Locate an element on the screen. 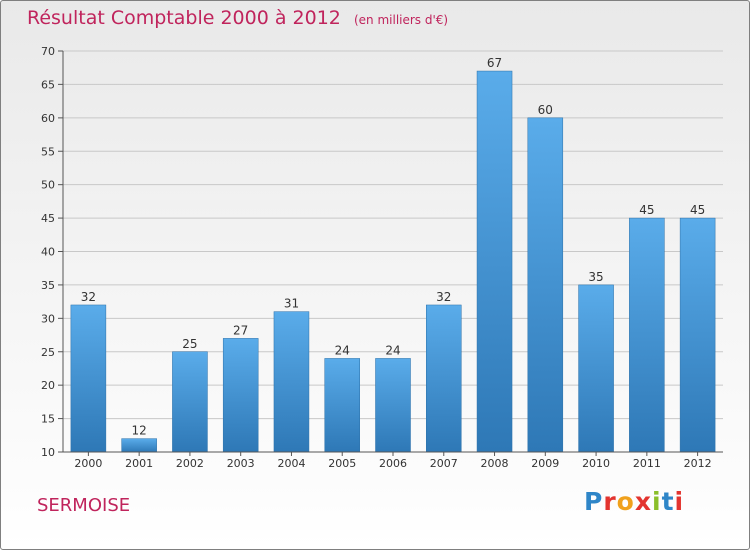  x-tick-label-2000: 2000 is located at coordinates (88, 463).